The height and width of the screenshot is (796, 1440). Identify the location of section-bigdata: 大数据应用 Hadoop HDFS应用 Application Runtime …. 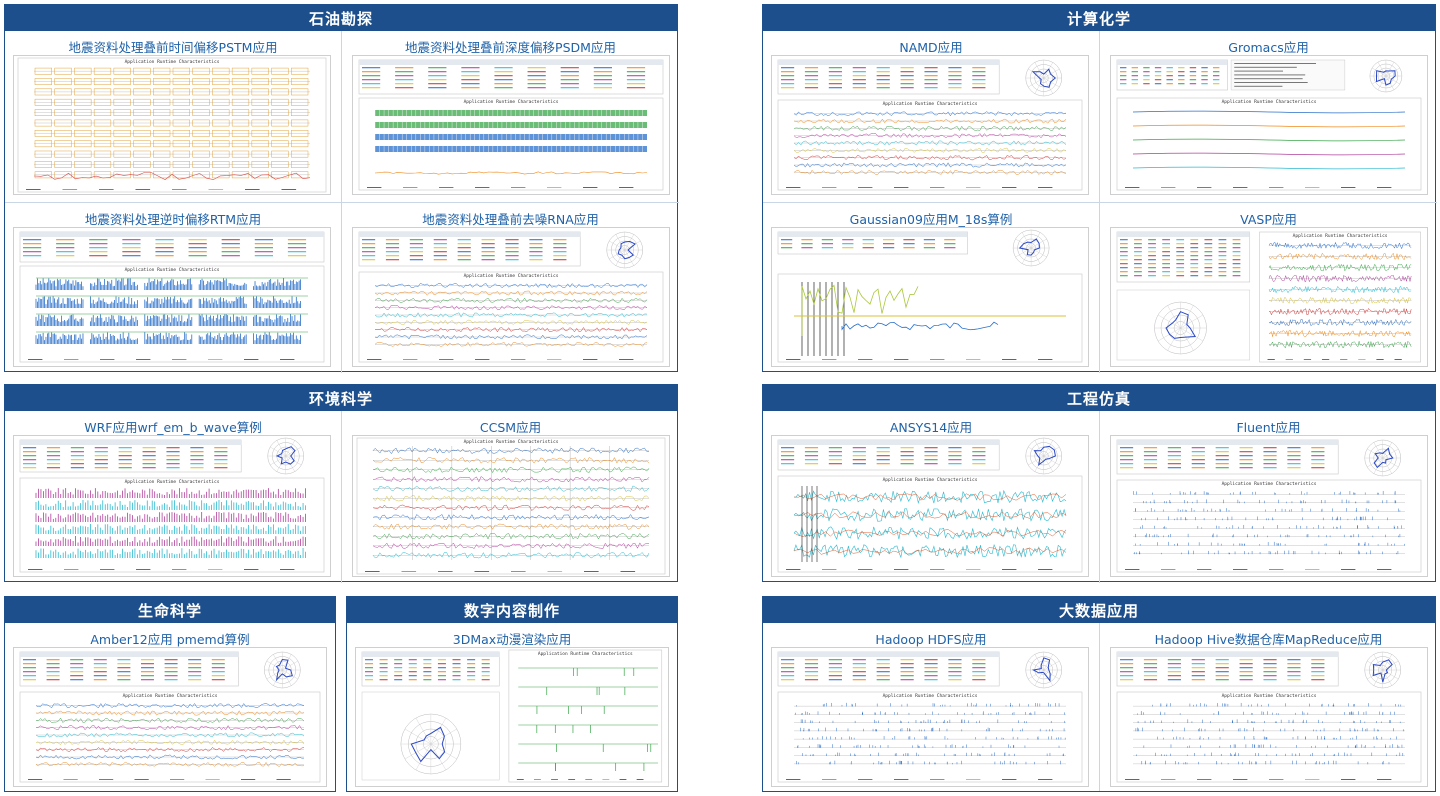
(1099, 694).